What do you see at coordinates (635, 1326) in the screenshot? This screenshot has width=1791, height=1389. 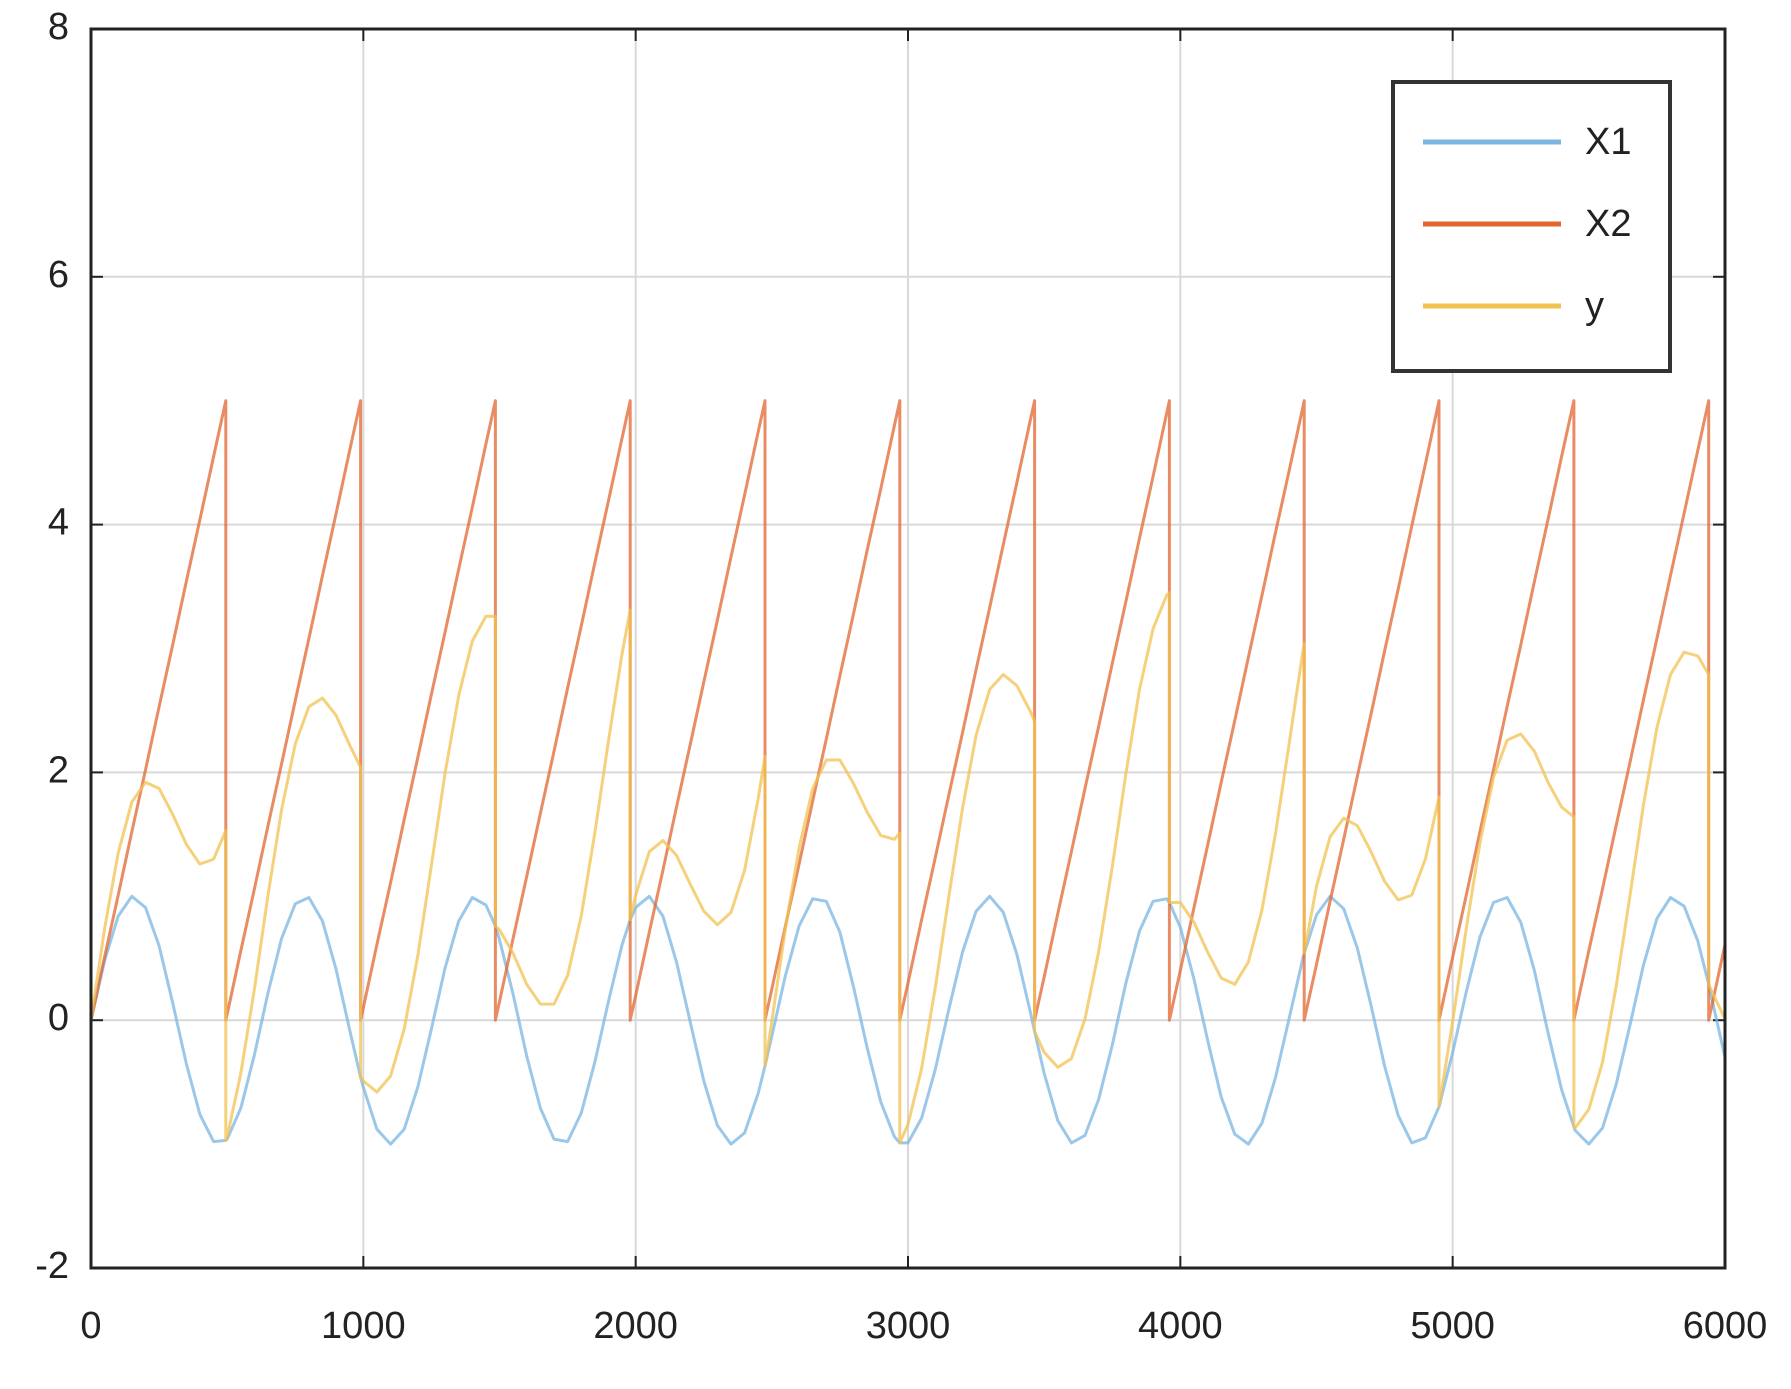 I see `x-tick-label: 2000` at bounding box center [635, 1326].